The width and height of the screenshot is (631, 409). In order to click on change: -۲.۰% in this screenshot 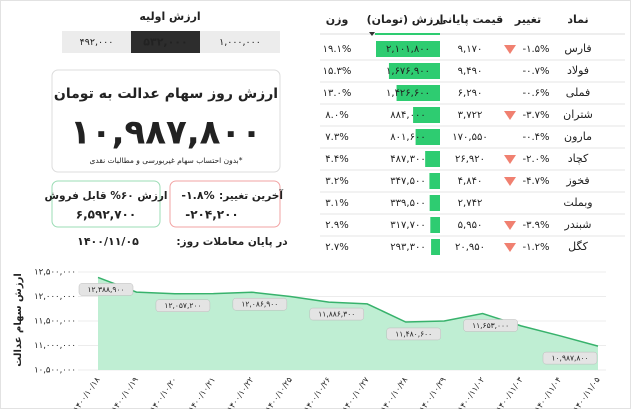, I will do `click(535, 159)`.